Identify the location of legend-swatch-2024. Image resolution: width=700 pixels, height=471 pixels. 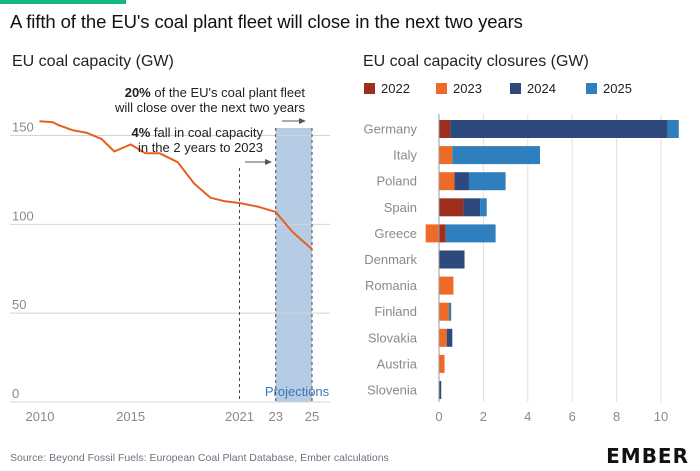
(515, 88).